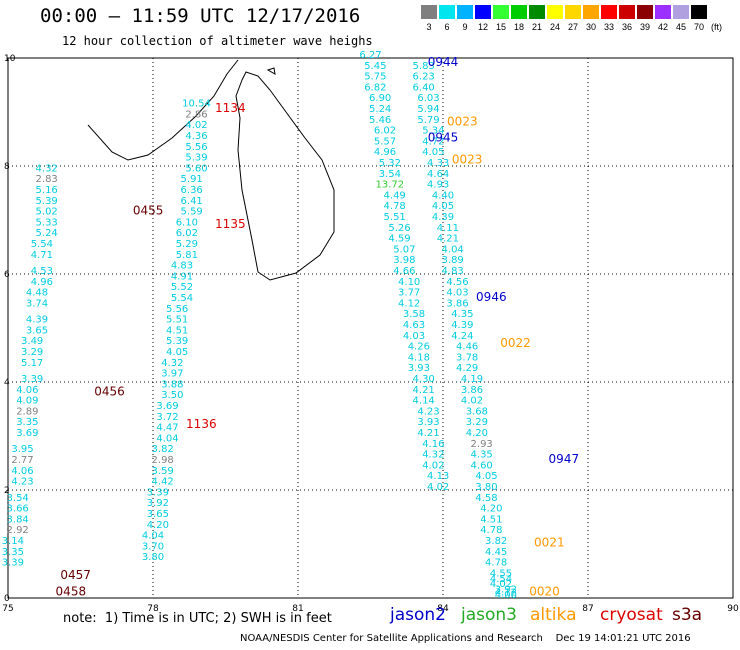  Describe the element at coordinates (148, 211) in the screenshot. I see `pass-time-label: 0455` at that location.